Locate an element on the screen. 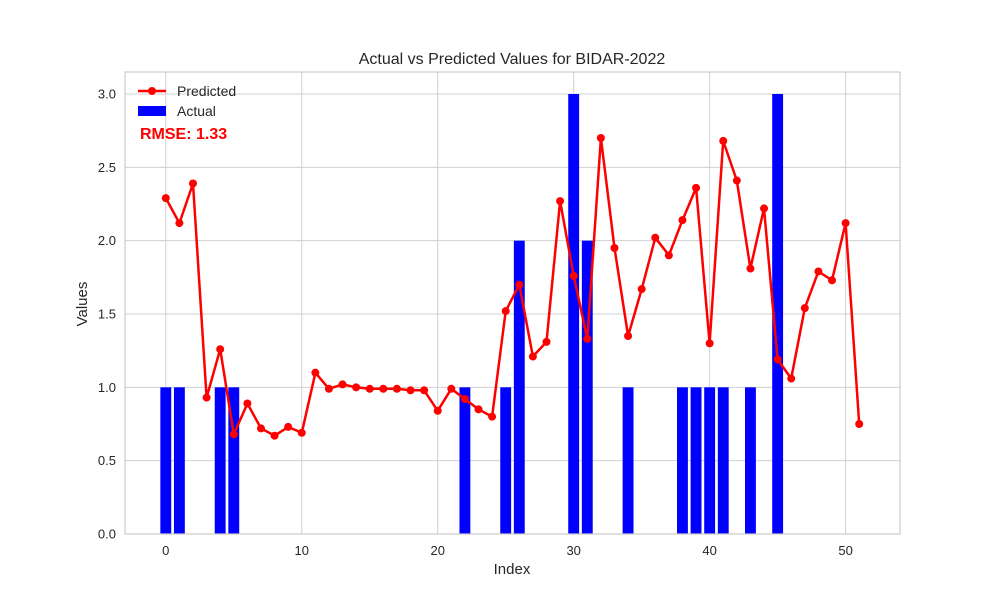 The height and width of the screenshot is (600, 1000). y-tick-label: 2.5 is located at coordinates (107, 167).